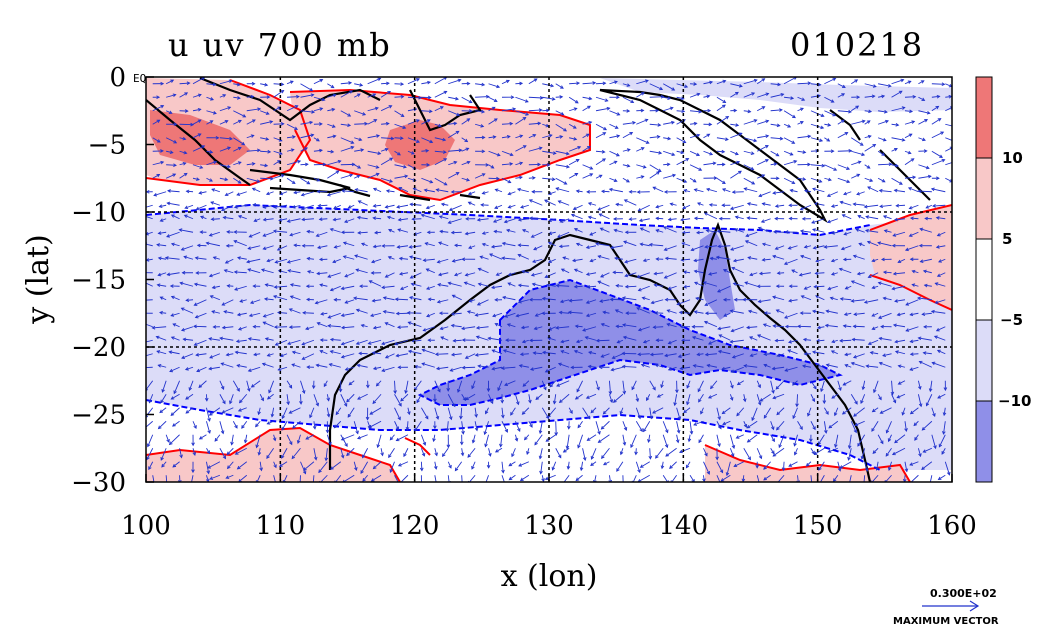  What do you see at coordinates (140, 78) in the screenshot?
I see `equator-marker: EQ` at bounding box center [140, 78].